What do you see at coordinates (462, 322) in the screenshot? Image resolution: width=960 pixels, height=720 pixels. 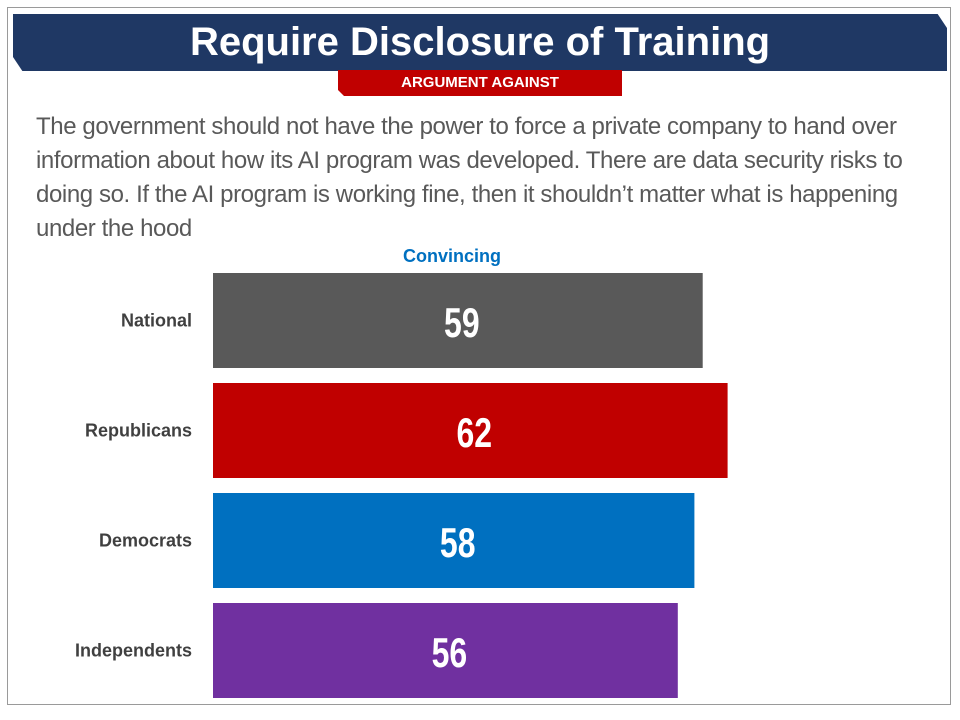 I see `value-label-national: 59` at bounding box center [462, 322].